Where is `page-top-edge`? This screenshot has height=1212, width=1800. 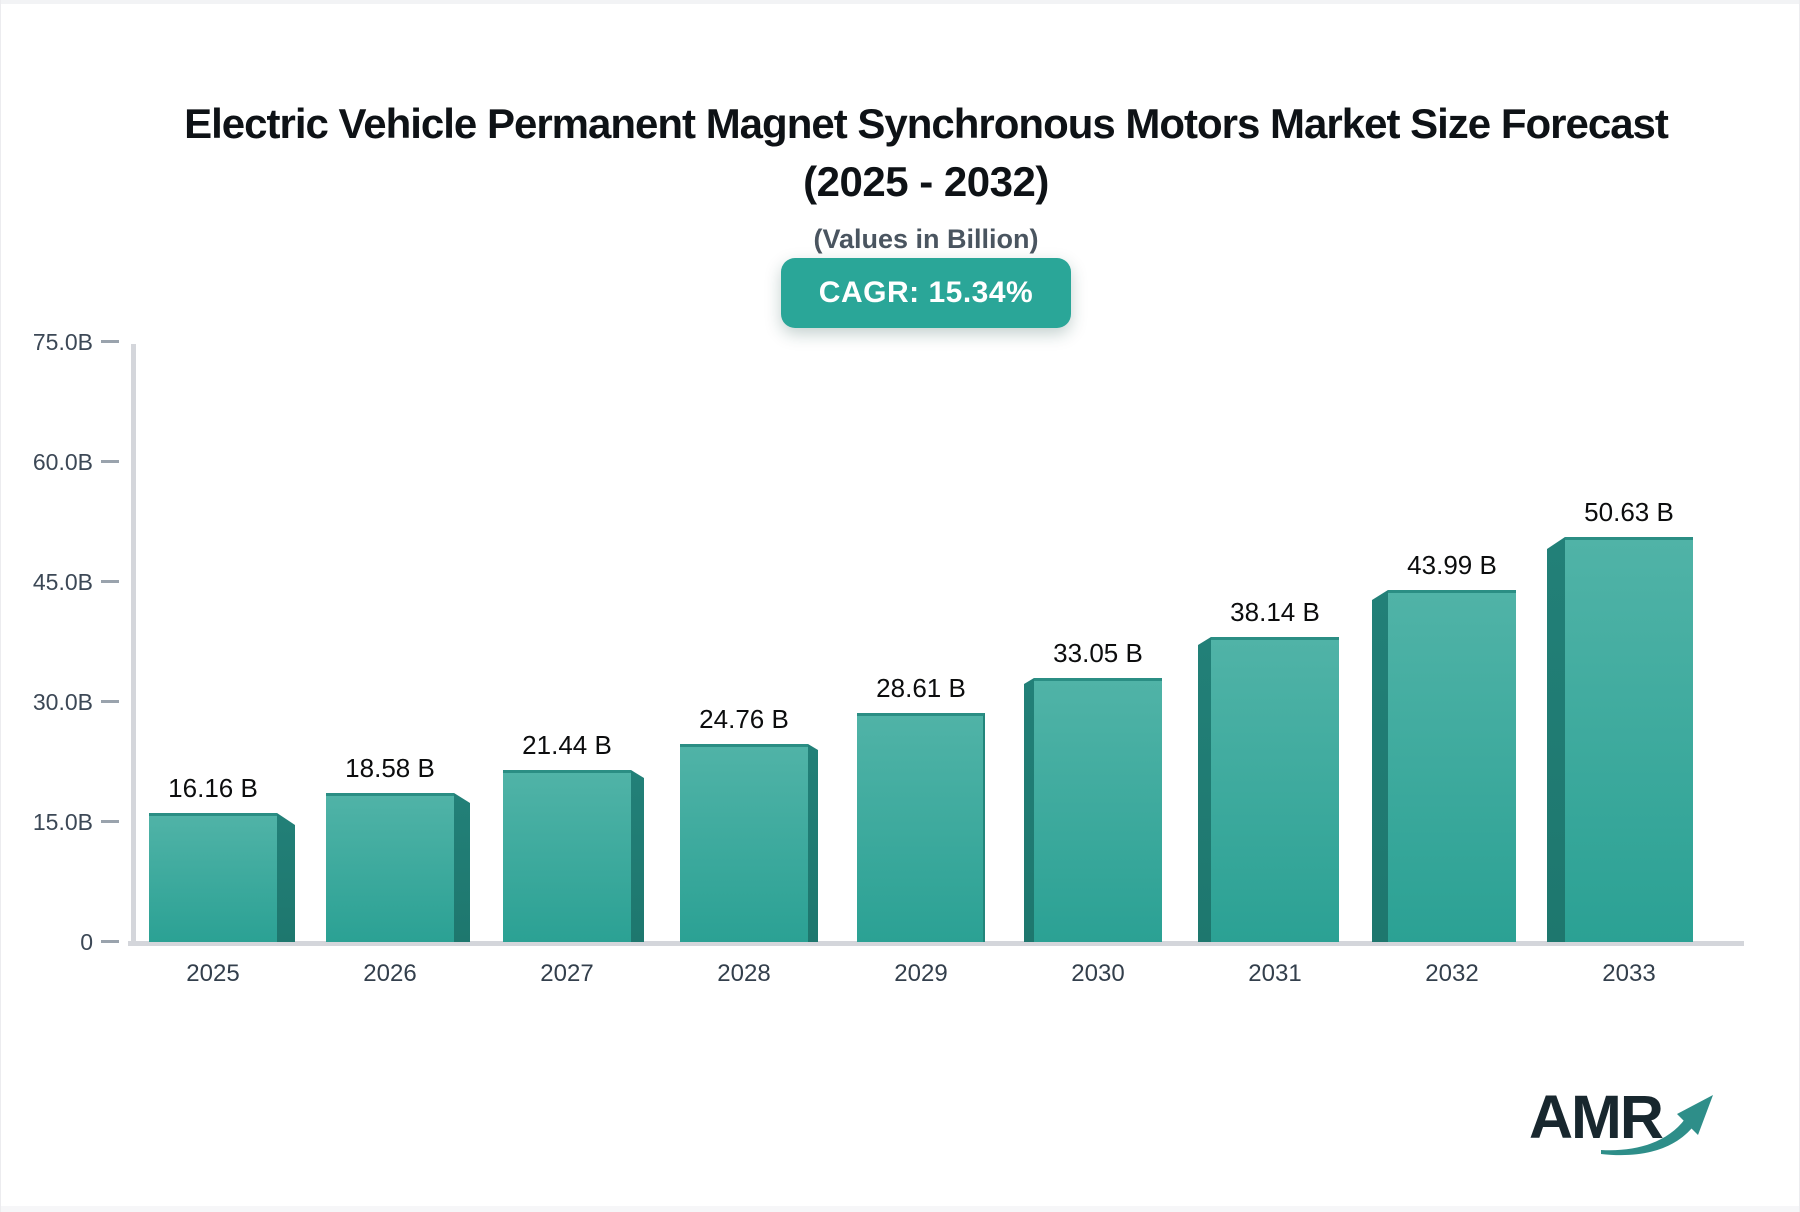
page-top-edge is located at coordinates (900, 2).